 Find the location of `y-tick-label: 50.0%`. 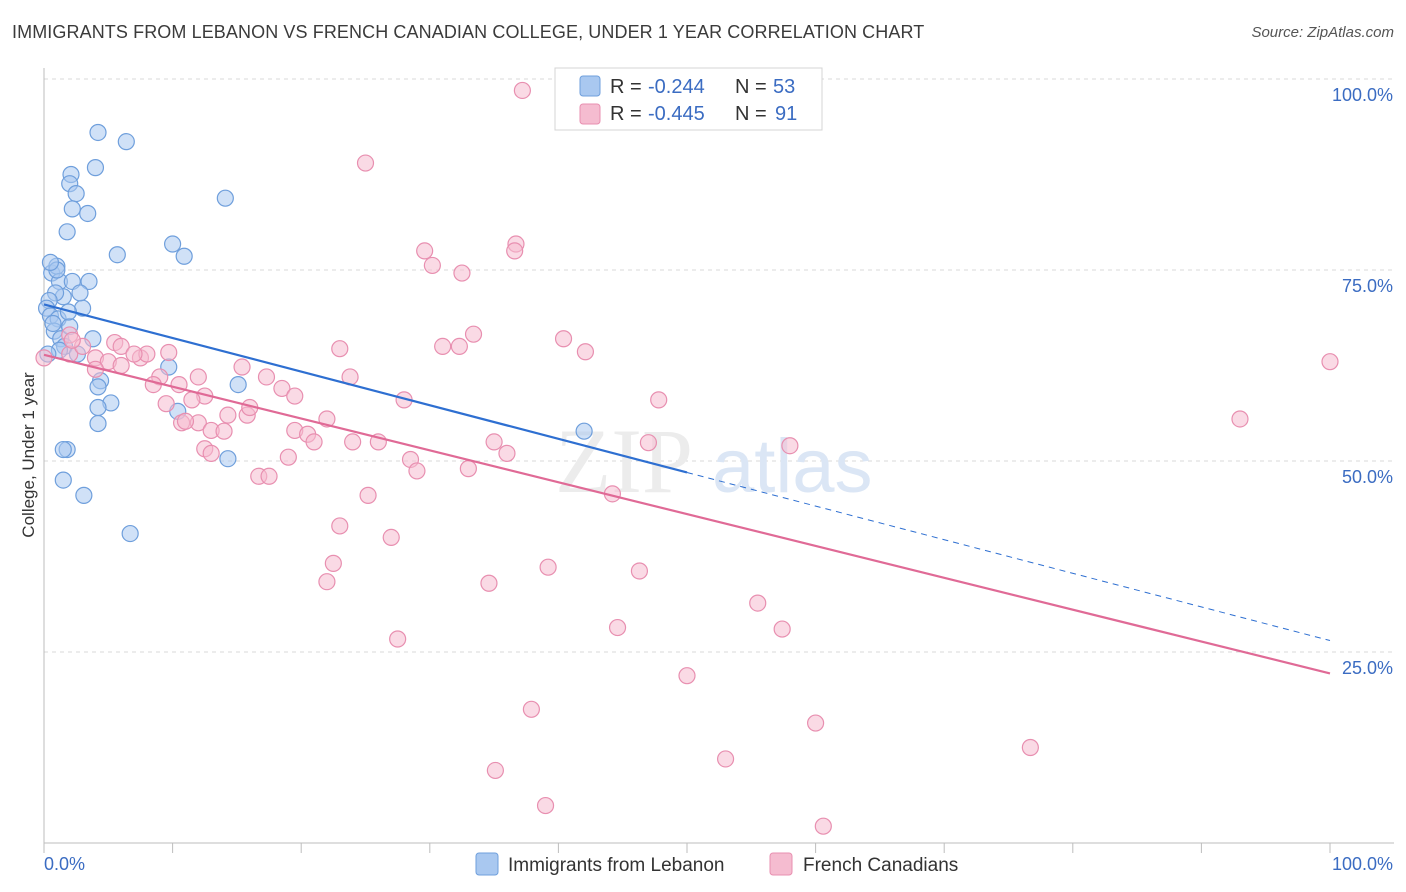

y-tick-label: 50.0% is located at coordinates (1367, 477).